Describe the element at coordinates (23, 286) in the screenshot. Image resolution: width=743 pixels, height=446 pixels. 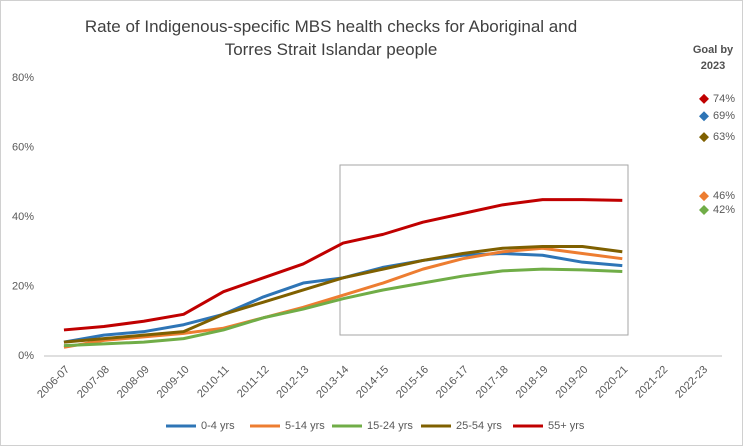
I see `y-tick-label: 20%` at that location.